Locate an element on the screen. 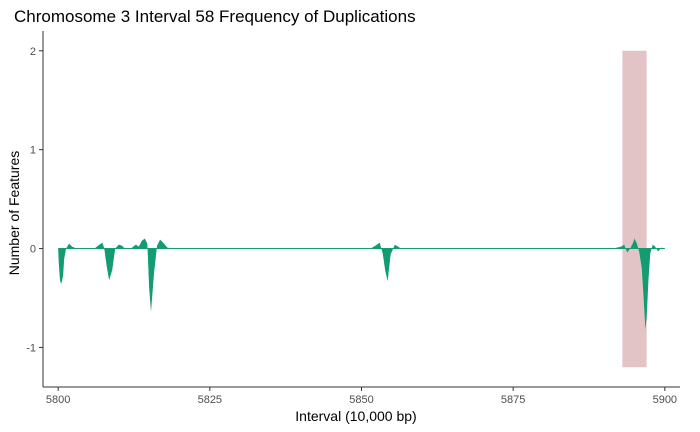  x-axis-label: Interval (10,000 bp) is located at coordinates (355, 416).